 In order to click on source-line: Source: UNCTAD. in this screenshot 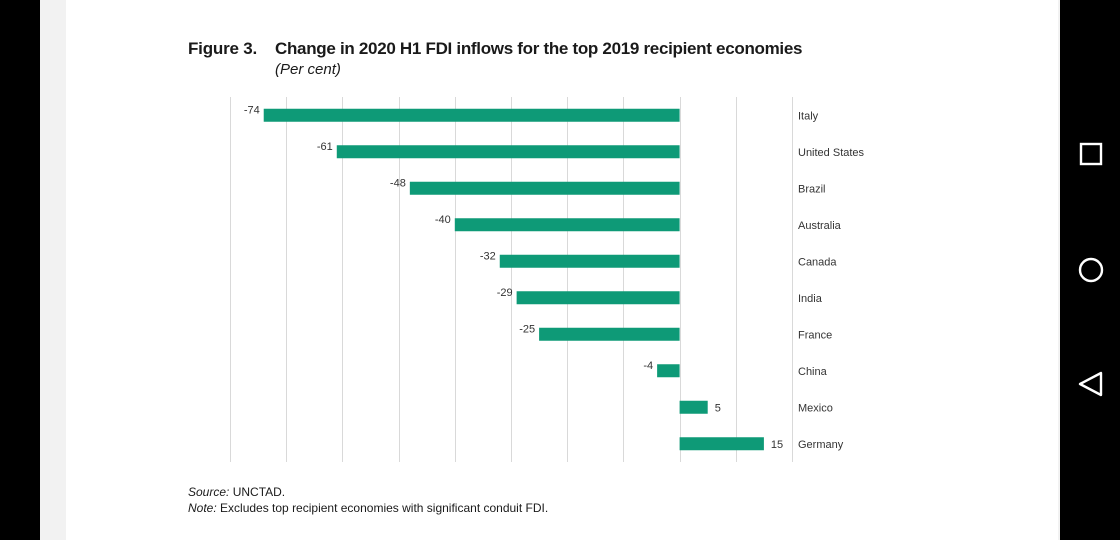, I will do `click(236, 492)`.